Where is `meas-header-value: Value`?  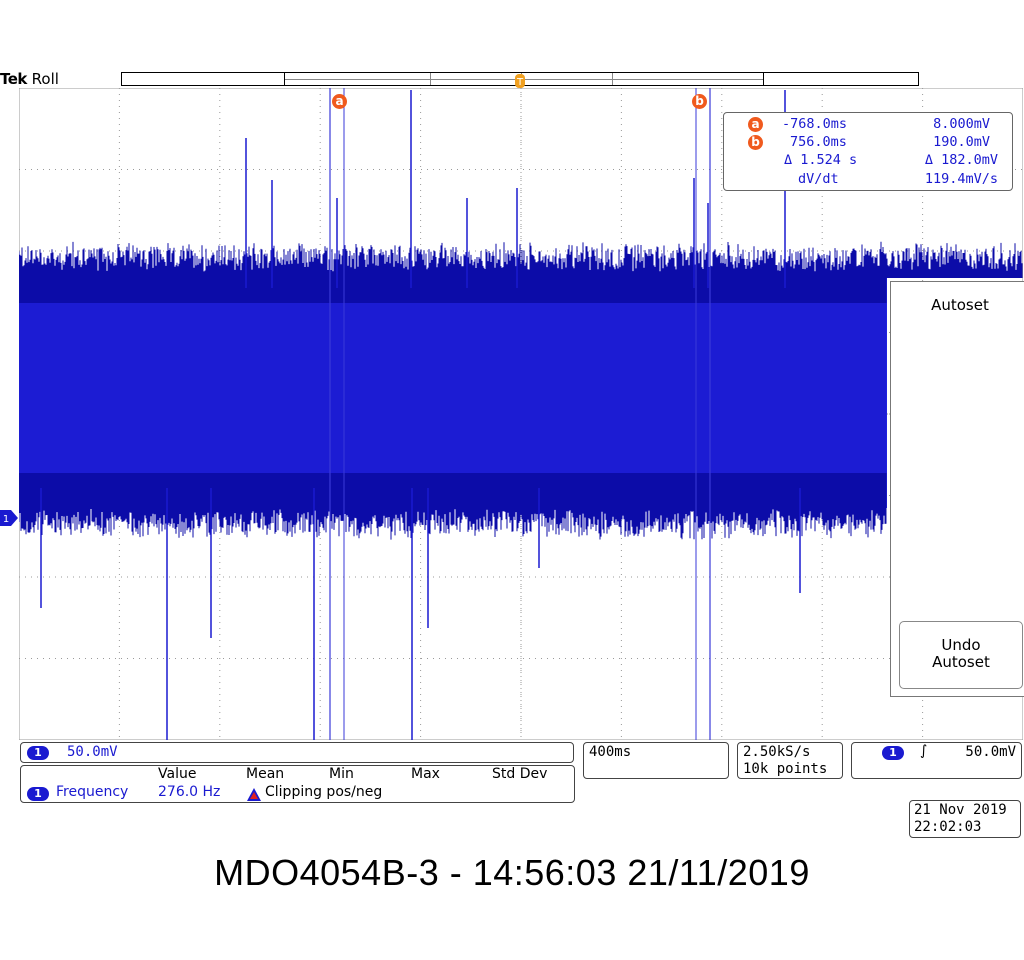 meas-header-value: Value is located at coordinates (177, 774).